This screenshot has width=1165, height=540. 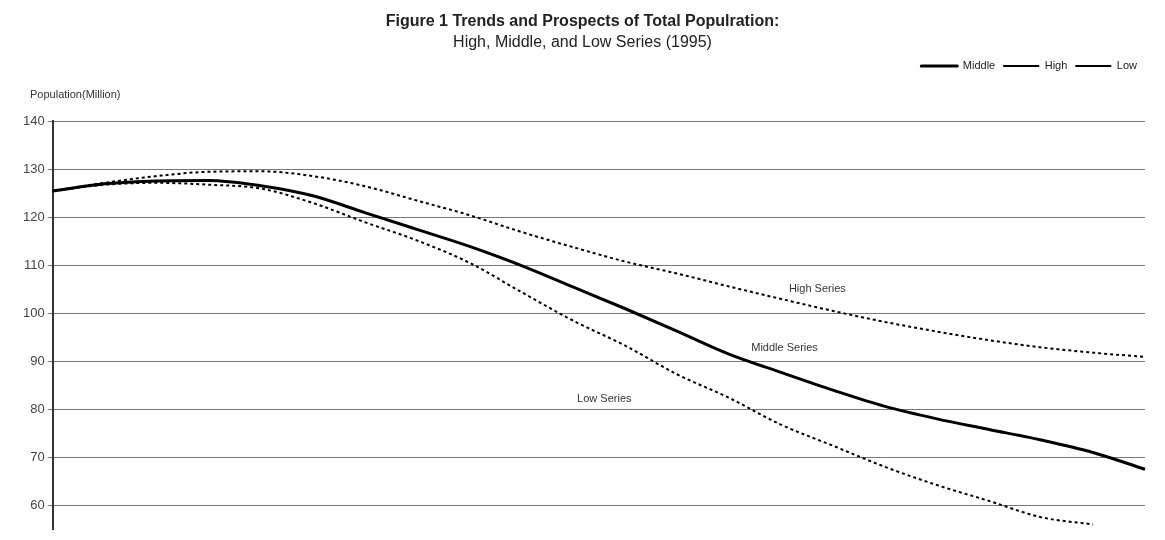 I want to click on y-tick-label: 110, so click(x=34, y=264).